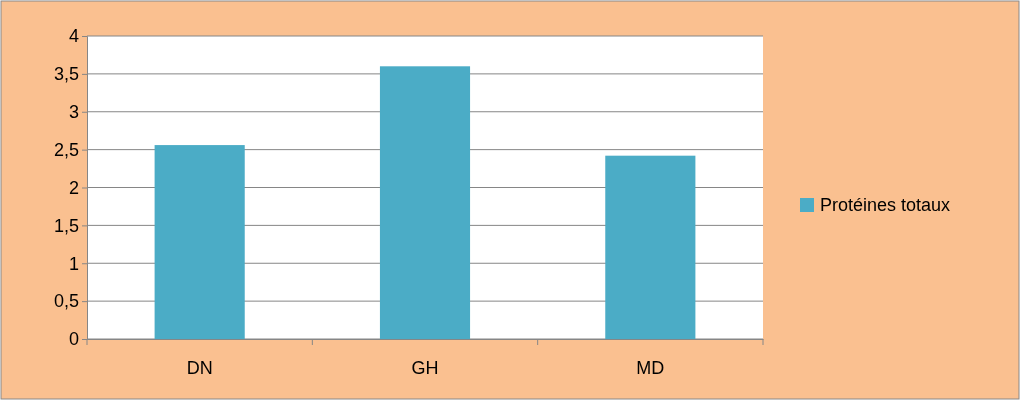 The height and width of the screenshot is (401, 1024). Describe the element at coordinates (73, 339) in the screenshot. I see `y-tick-label: 0` at that location.